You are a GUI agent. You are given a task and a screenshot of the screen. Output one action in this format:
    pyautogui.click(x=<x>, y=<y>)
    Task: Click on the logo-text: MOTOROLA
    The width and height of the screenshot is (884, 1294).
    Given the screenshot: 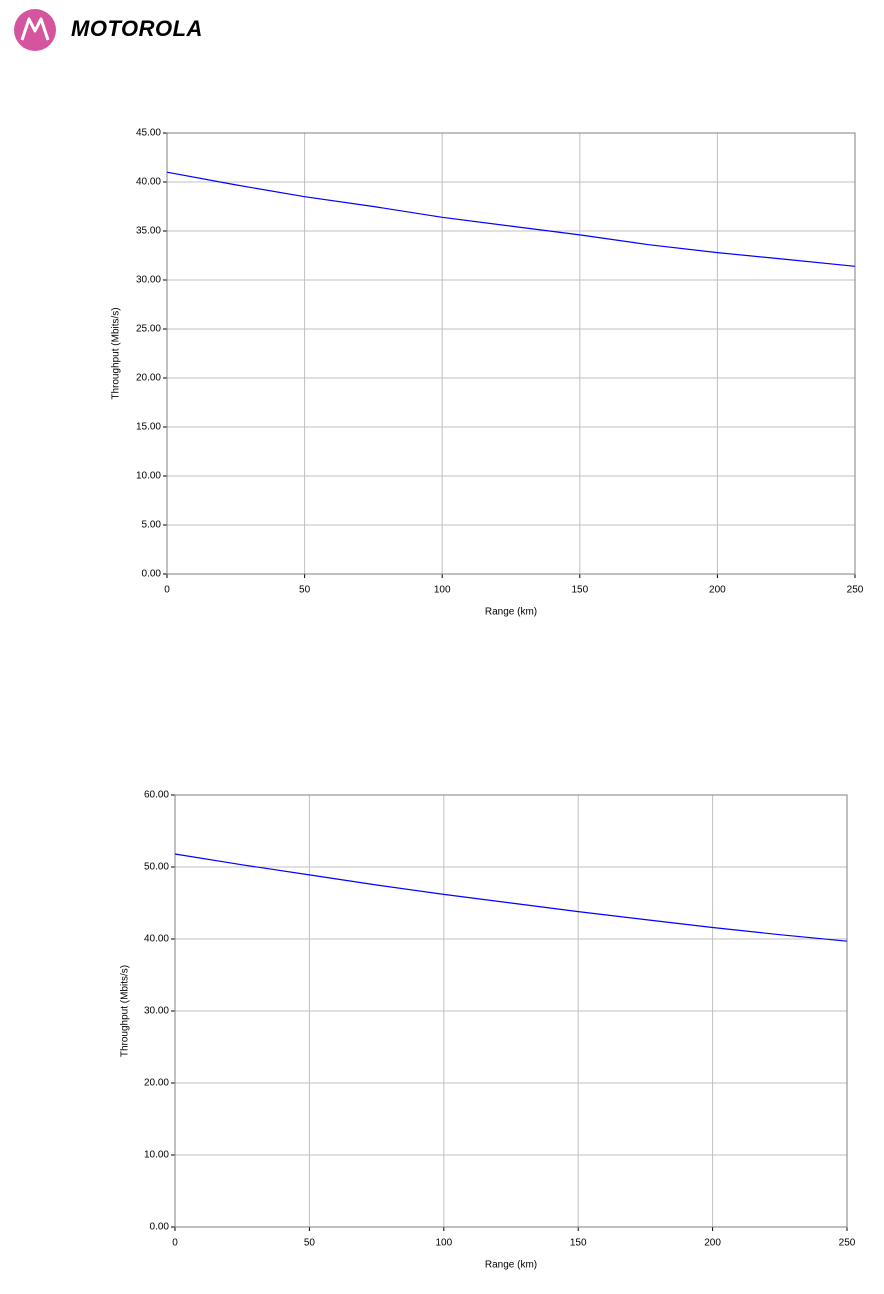 What is the action you would take?
    pyautogui.click(x=137, y=28)
    